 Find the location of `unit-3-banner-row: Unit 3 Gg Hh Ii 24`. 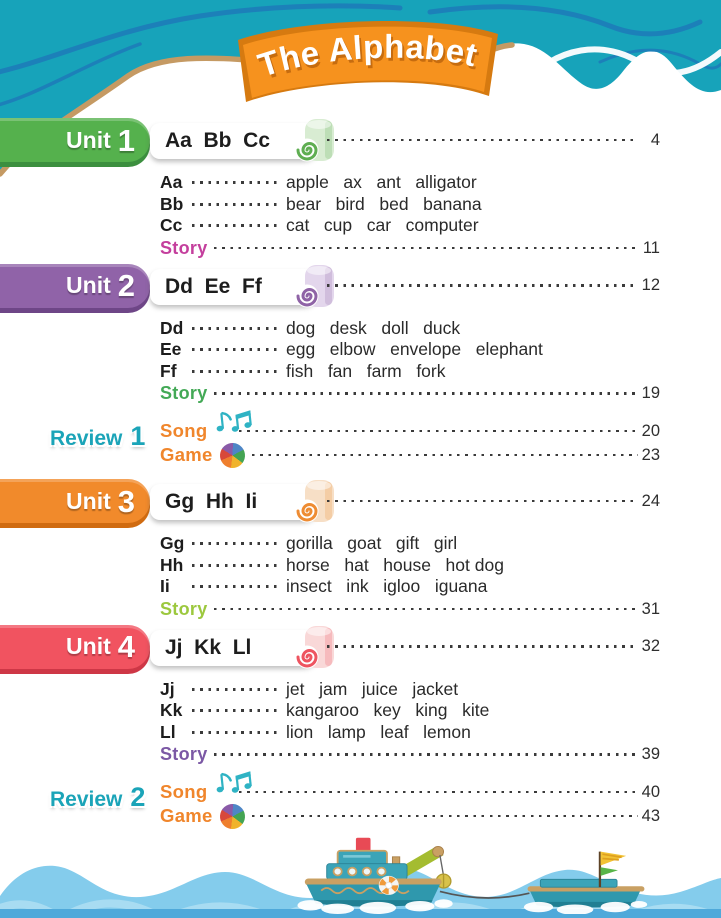

unit-3-banner-row: Unit 3 Gg Hh Ii 24 is located at coordinates (360, 504).